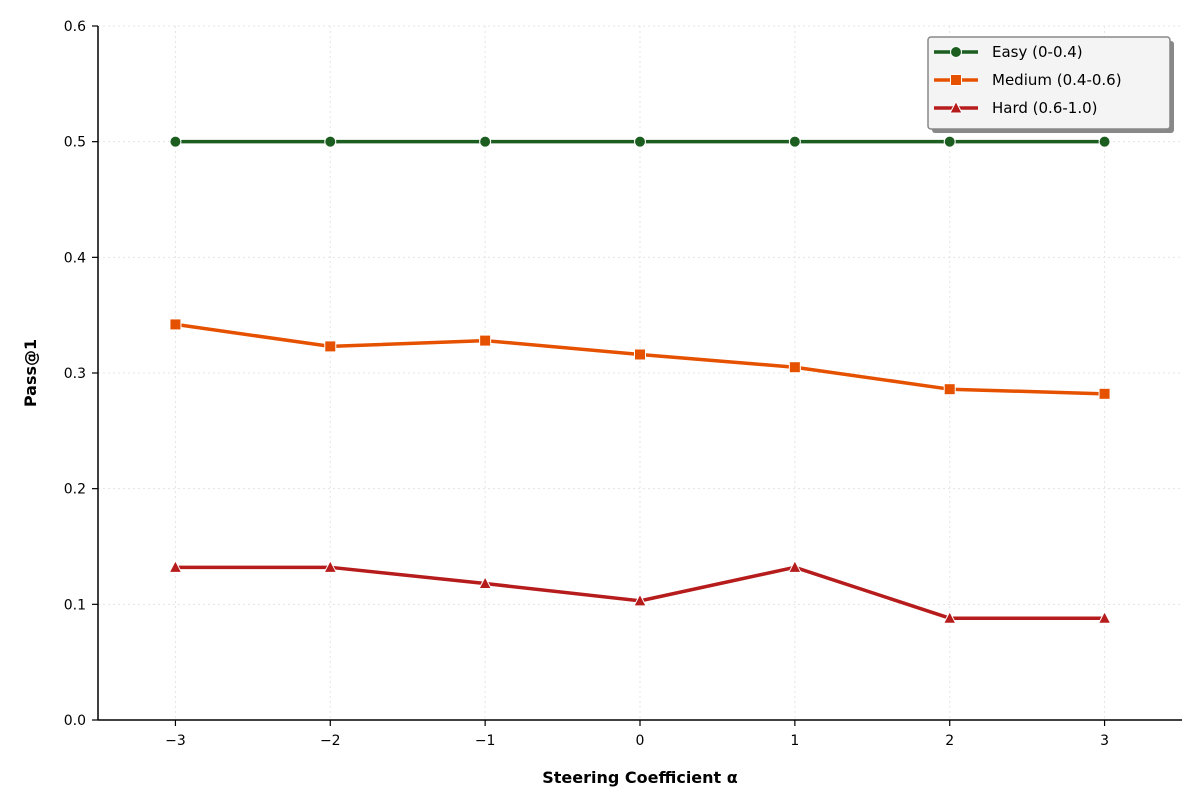 This screenshot has height=811, width=1200. I want to click on legend-box, so click(1049, 83).